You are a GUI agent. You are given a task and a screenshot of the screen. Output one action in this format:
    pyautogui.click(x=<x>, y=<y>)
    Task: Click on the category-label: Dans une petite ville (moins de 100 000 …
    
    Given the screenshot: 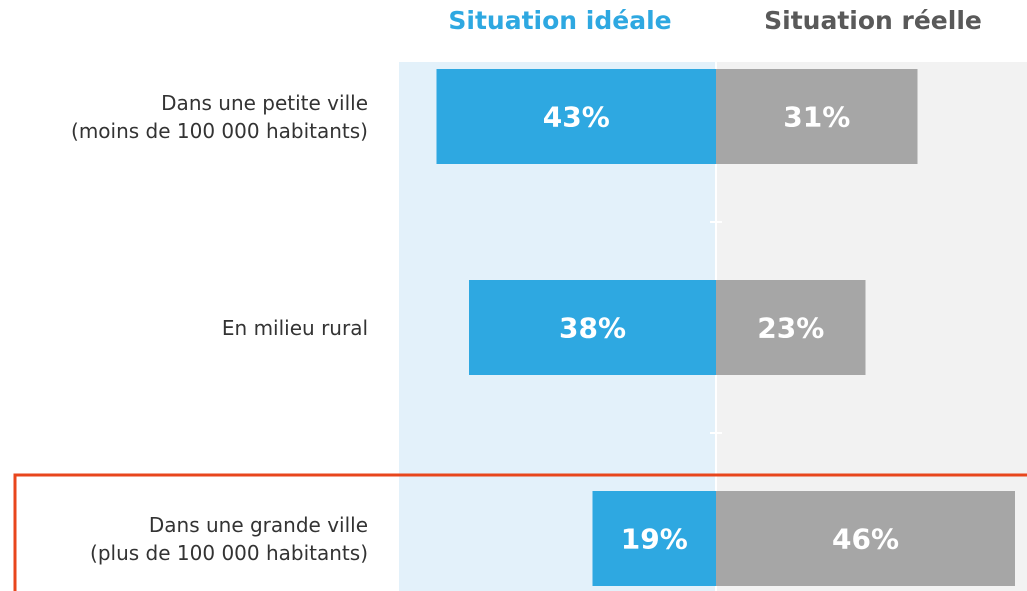 What is the action you would take?
    pyautogui.click(x=219, y=116)
    